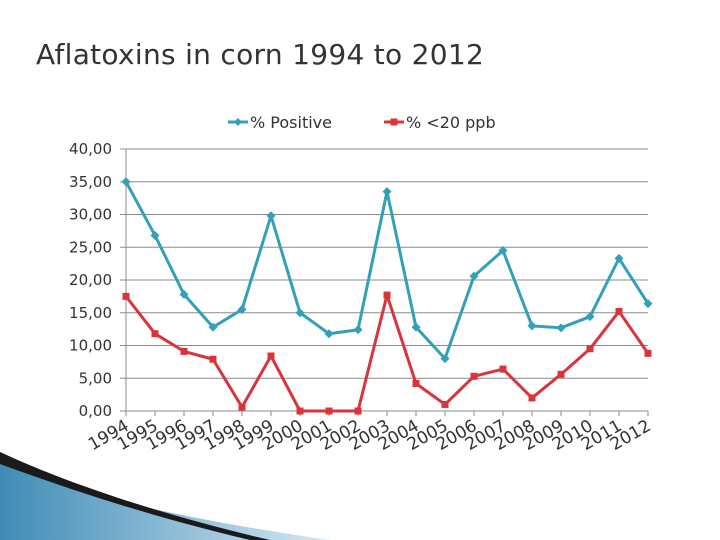 Image resolution: width=720 pixels, height=540 pixels. What do you see at coordinates (95, 378) in the screenshot?
I see `y-tick-label: 5,00` at bounding box center [95, 378].